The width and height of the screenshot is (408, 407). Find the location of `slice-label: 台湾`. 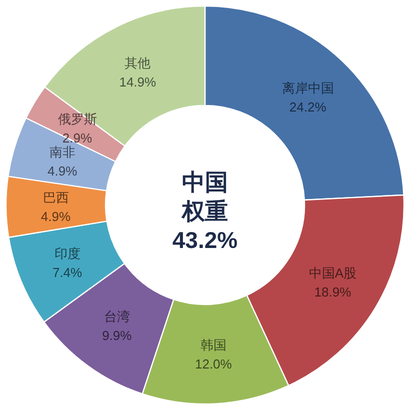

slice-label: 台湾 is located at coordinates (117, 316).